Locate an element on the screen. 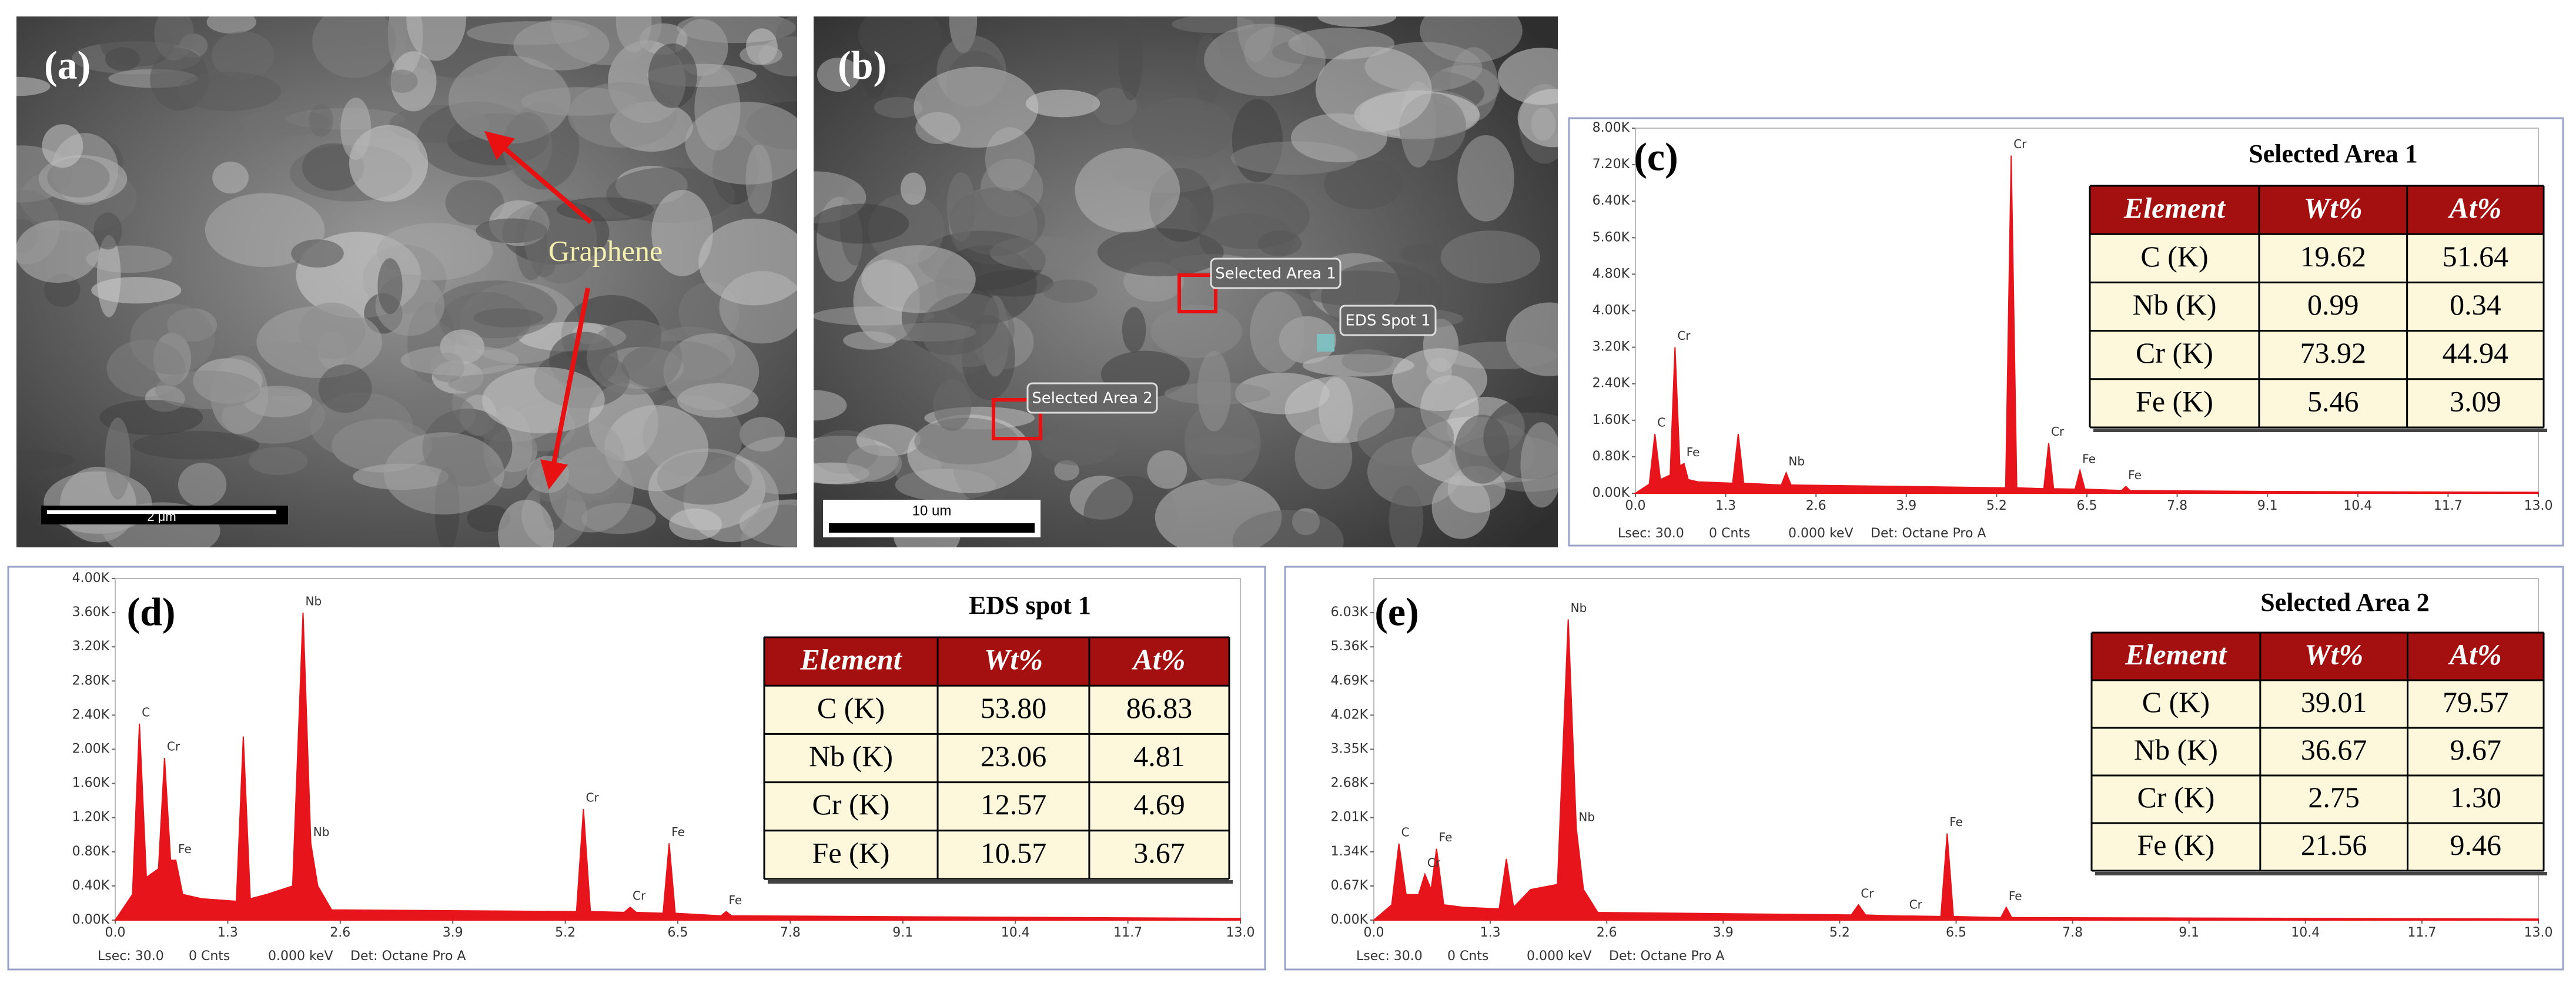 This screenshot has width=2576, height=983. table-cell: 23.06 is located at coordinates (1014, 756).